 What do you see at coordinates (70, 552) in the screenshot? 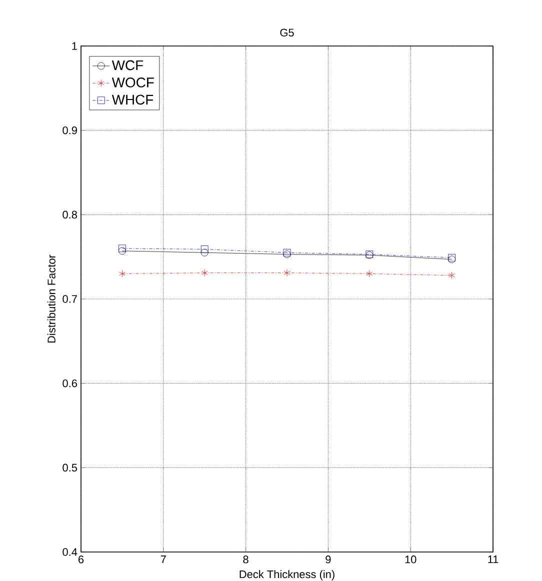
I see `y-tick-label: 0.4` at bounding box center [70, 552].